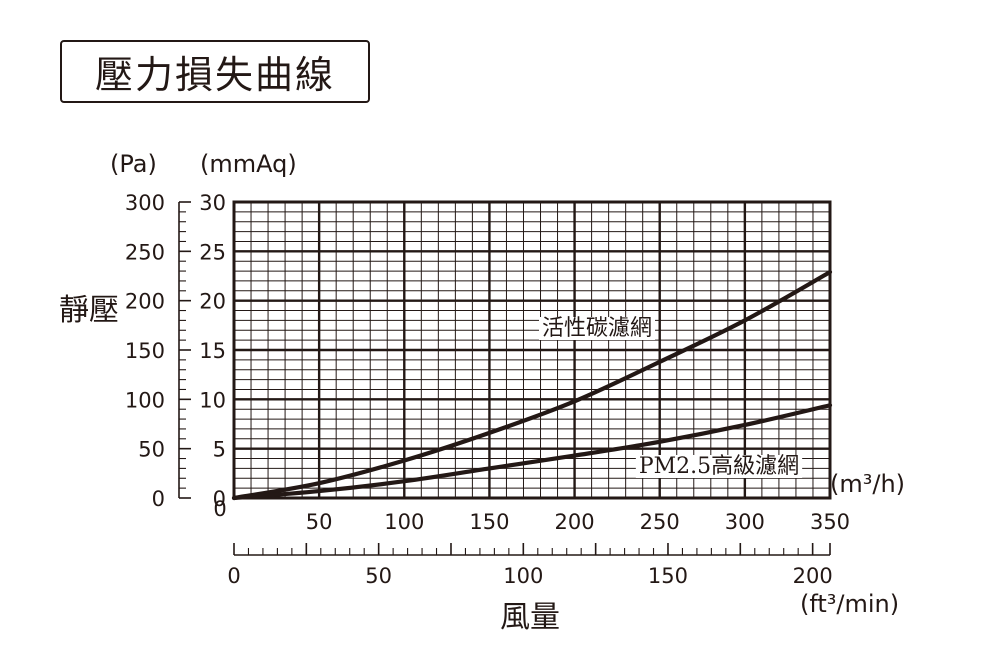 The image size is (1000, 660). I want to click on y-unit-pa: (Pa), so click(133, 164).